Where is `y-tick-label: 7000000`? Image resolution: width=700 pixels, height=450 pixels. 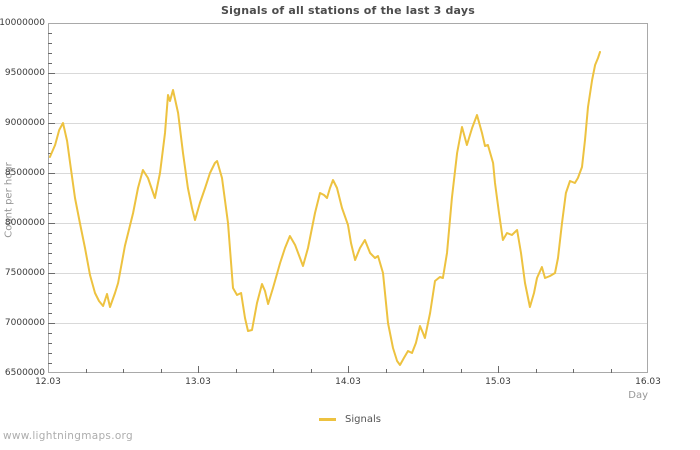 y-tick-label: 7000000 is located at coordinates (24, 322).